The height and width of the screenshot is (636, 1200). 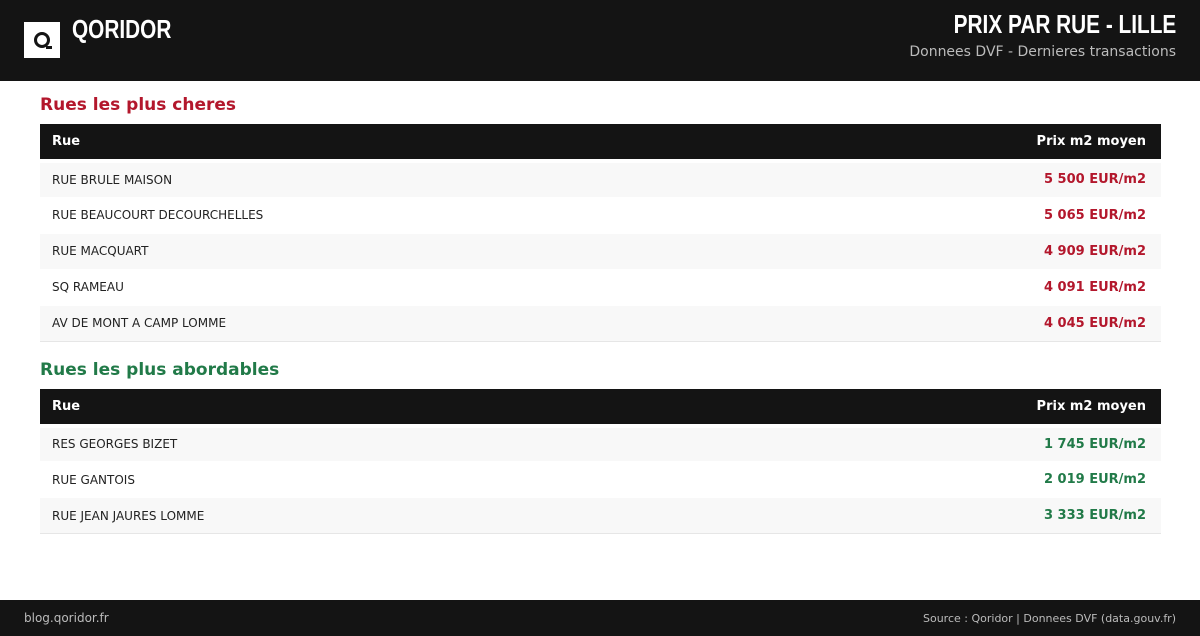 What do you see at coordinates (395, 251) in the screenshot?
I see `street-name: RUE MACQUART` at bounding box center [395, 251].